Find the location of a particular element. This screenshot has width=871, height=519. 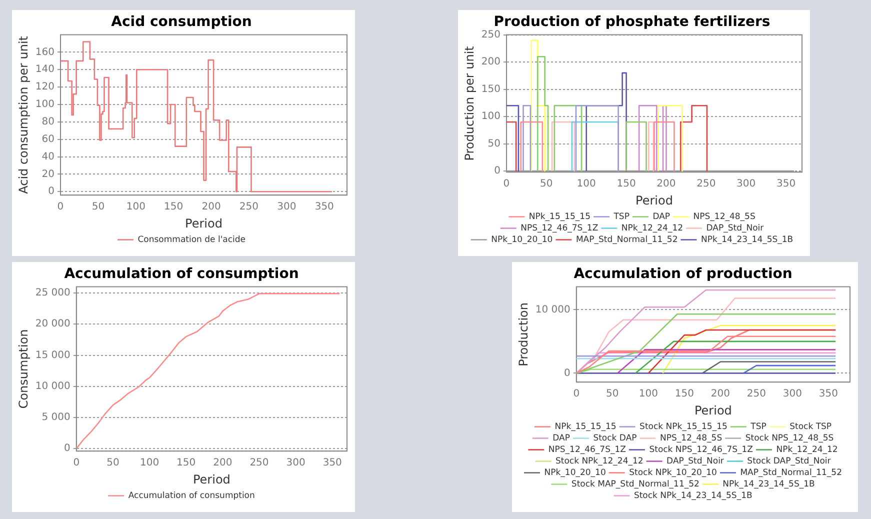

y-tick-label: 160 is located at coordinates (44, 52).